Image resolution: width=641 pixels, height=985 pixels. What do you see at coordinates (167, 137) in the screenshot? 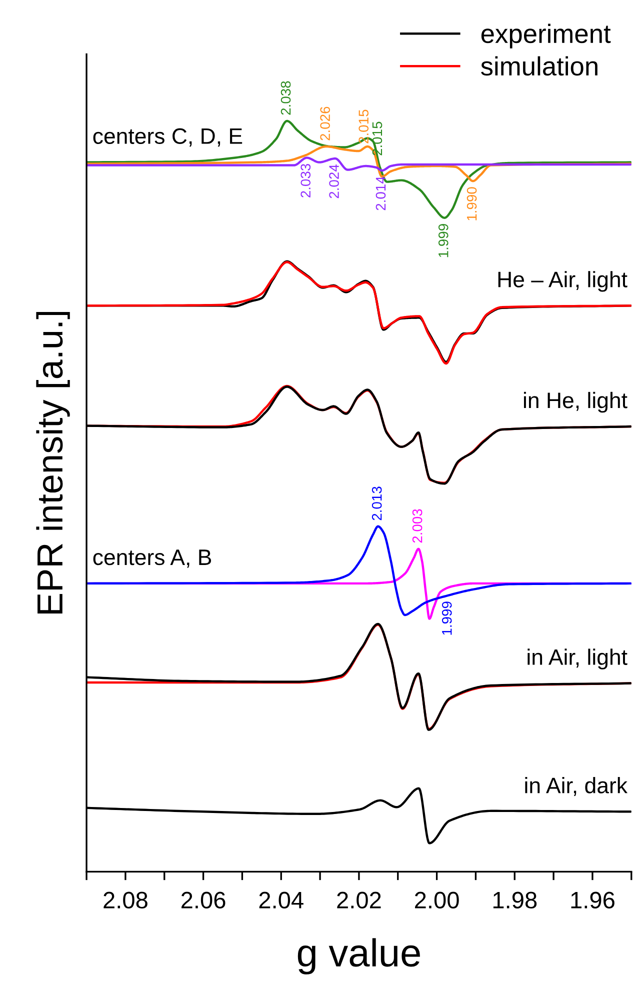
I see `annotation: centers C, D, E` at bounding box center [167, 137].